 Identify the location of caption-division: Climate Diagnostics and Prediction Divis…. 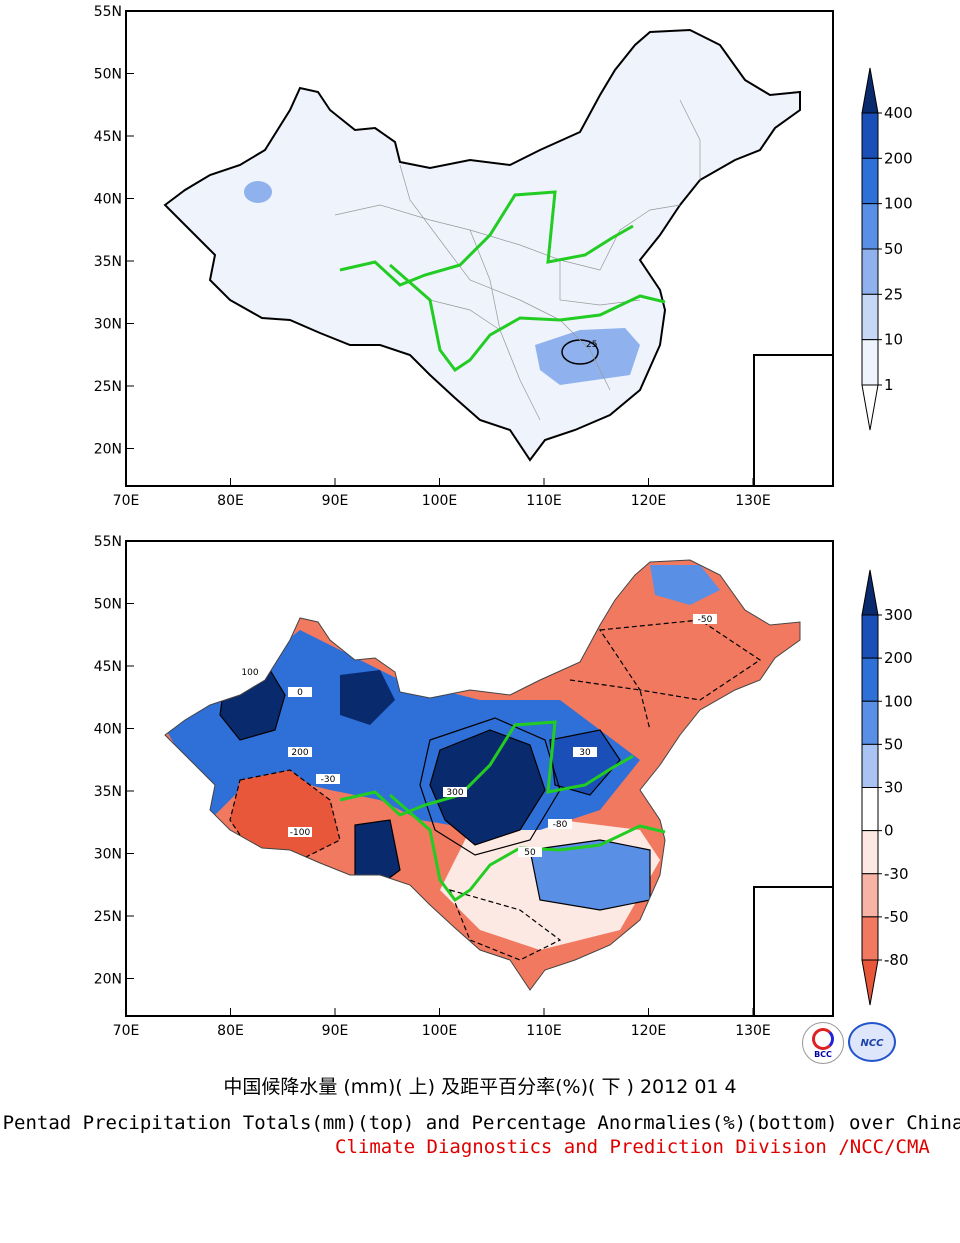
(632, 1147).